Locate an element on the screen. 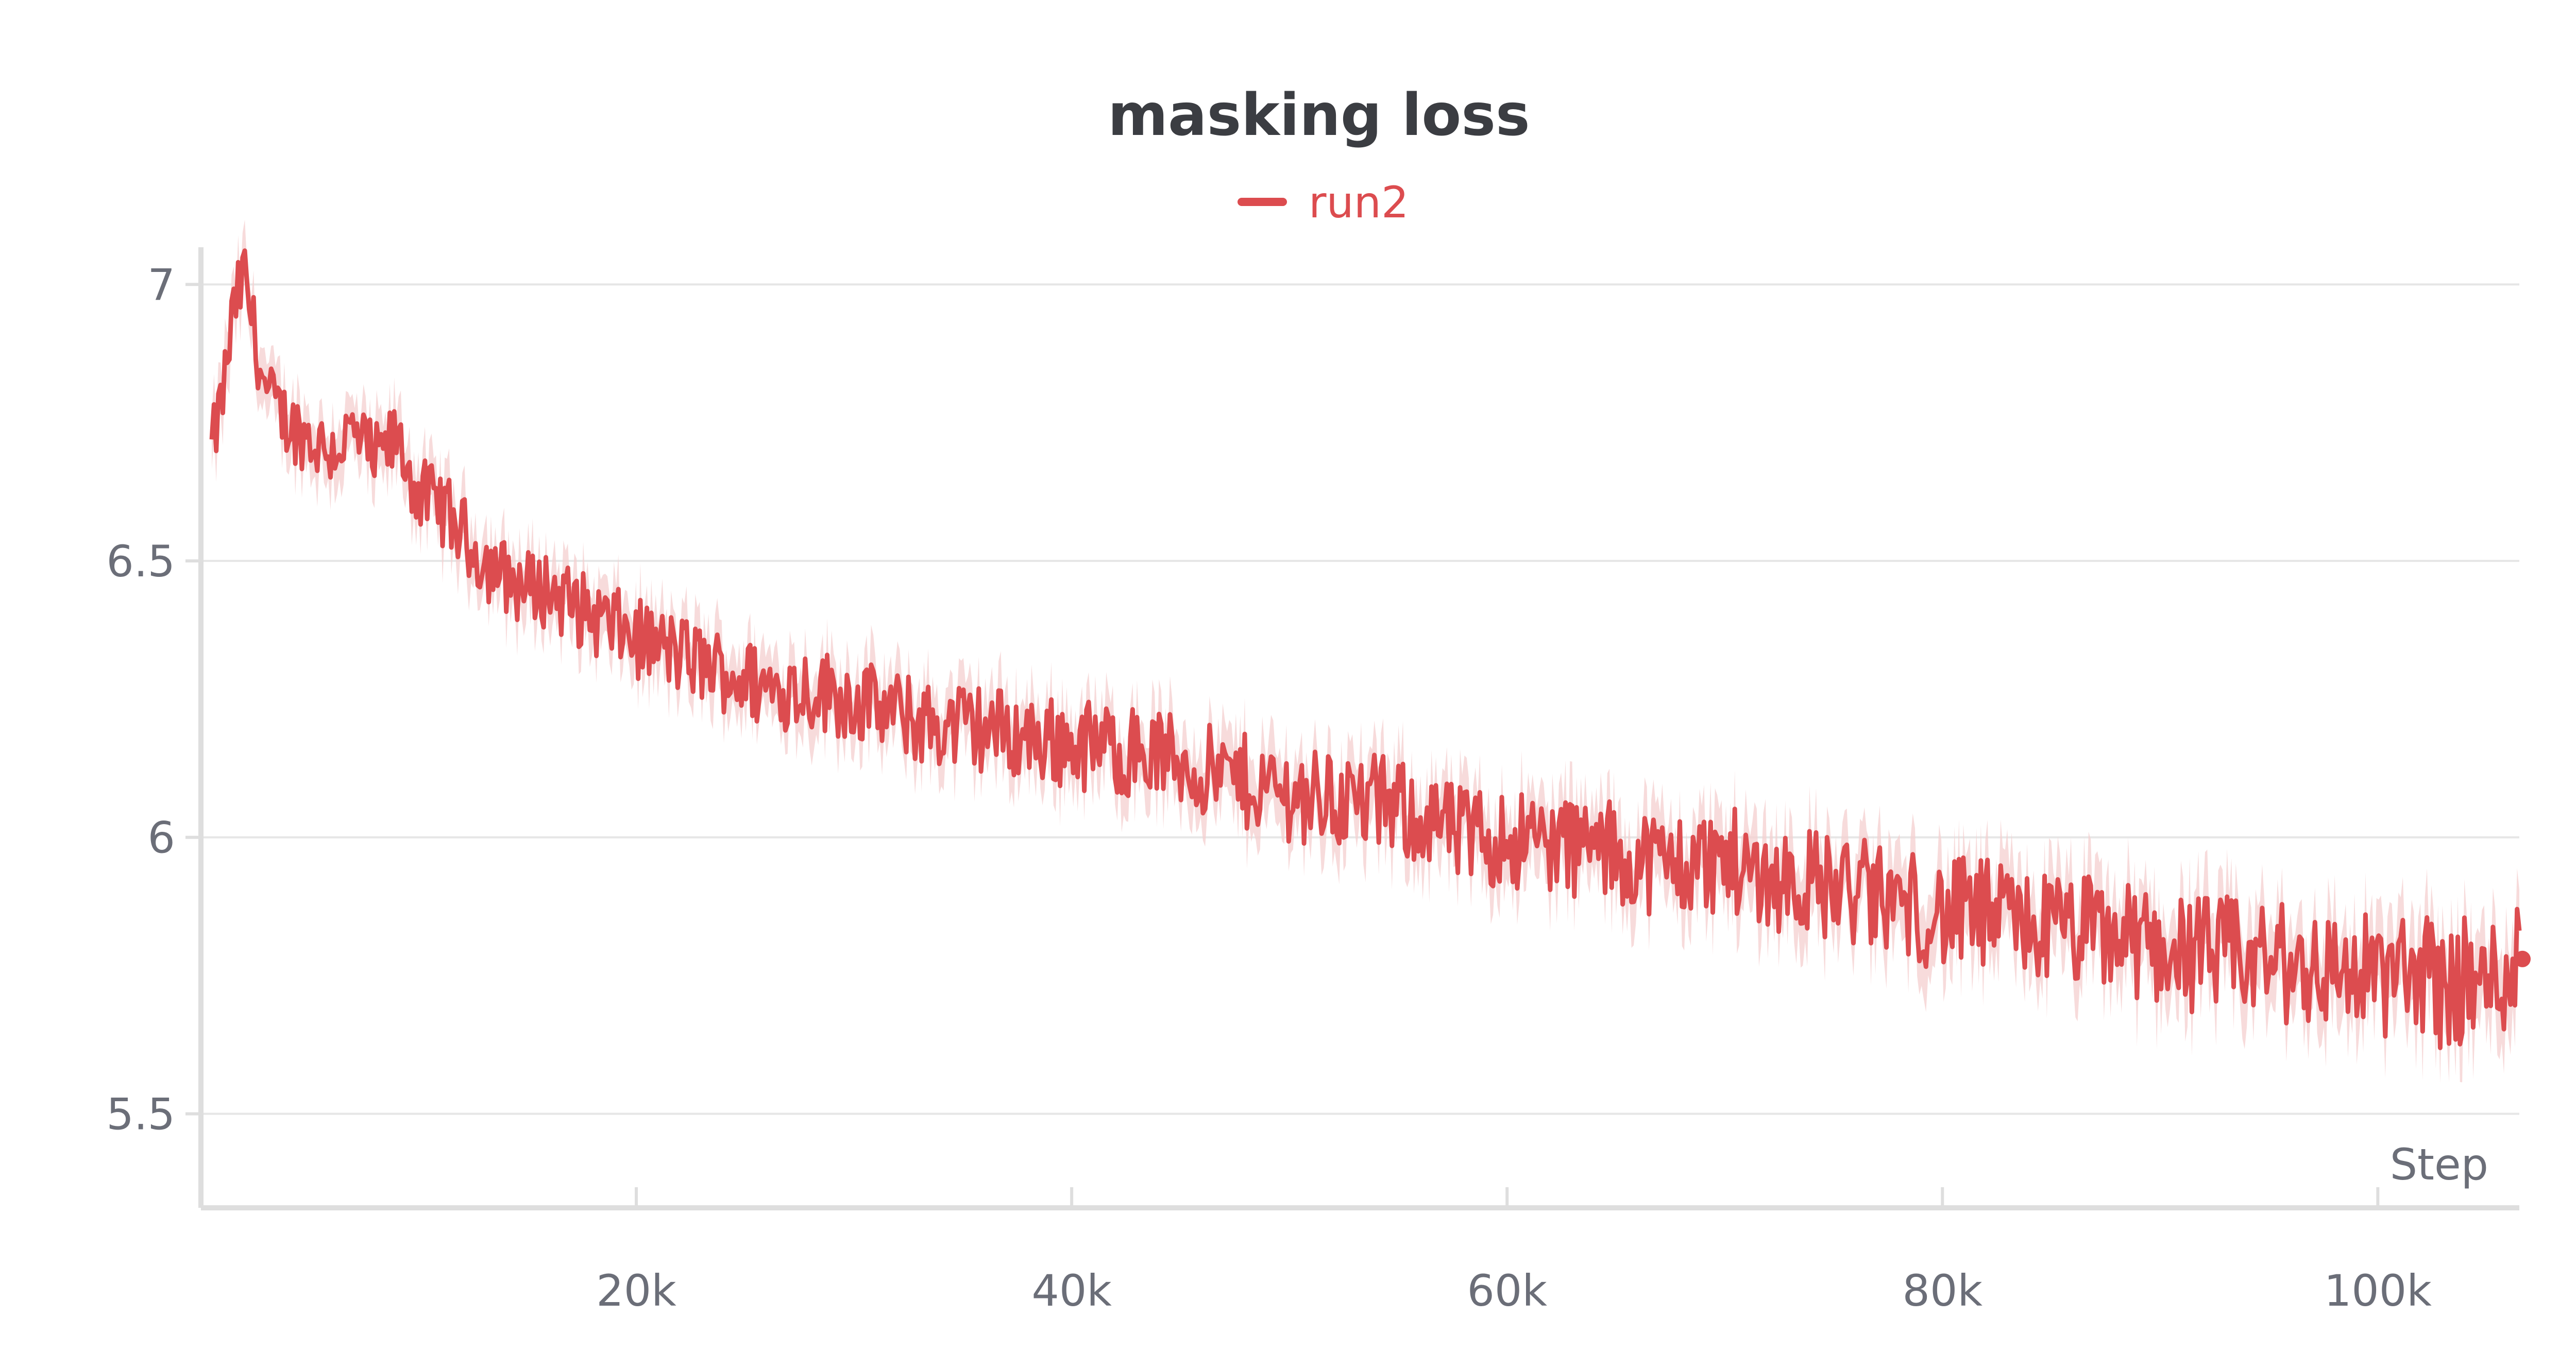  series-end-marker-run2 is located at coordinates (2522, 958).